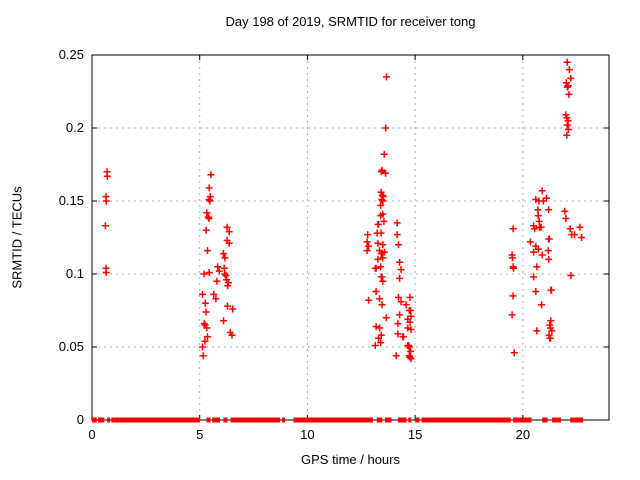  What do you see at coordinates (75, 273) in the screenshot?
I see `y-tick-label: 0.1` at bounding box center [75, 273].